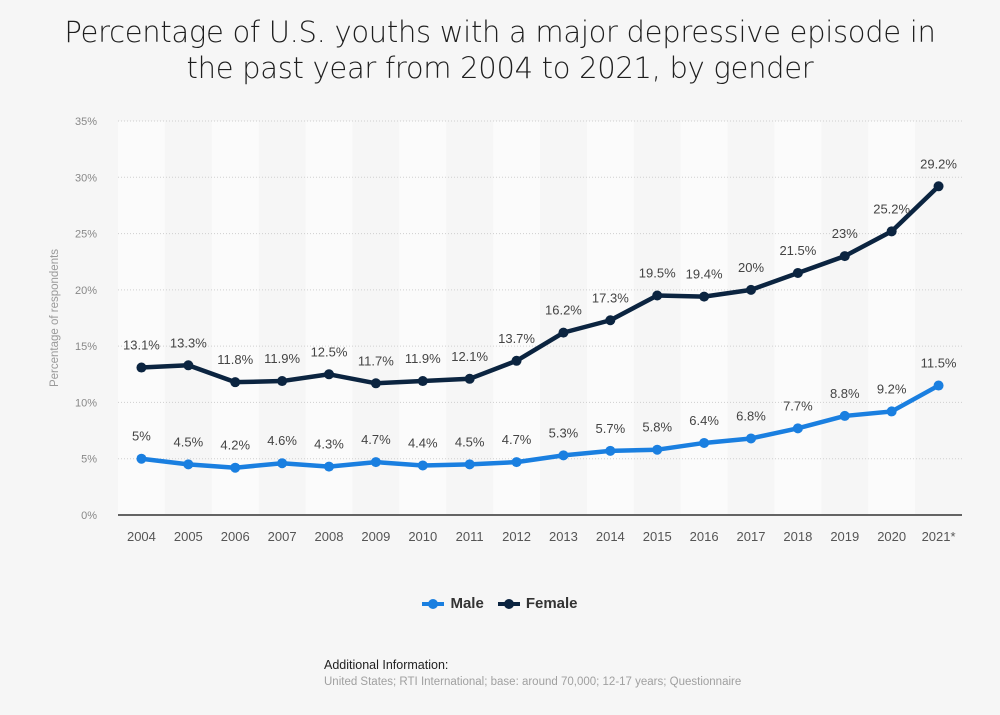 Image resolution: width=1000 pixels, height=715 pixels. What do you see at coordinates (89, 516) in the screenshot?
I see `y-tick-label: 0%` at bounding box center [89, 516].